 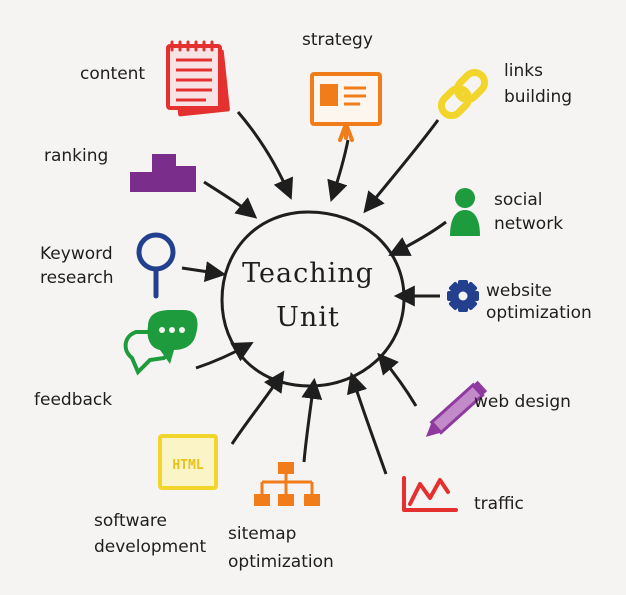 I want to click on html-document-icon: HTML, so click(x=188, y=462).